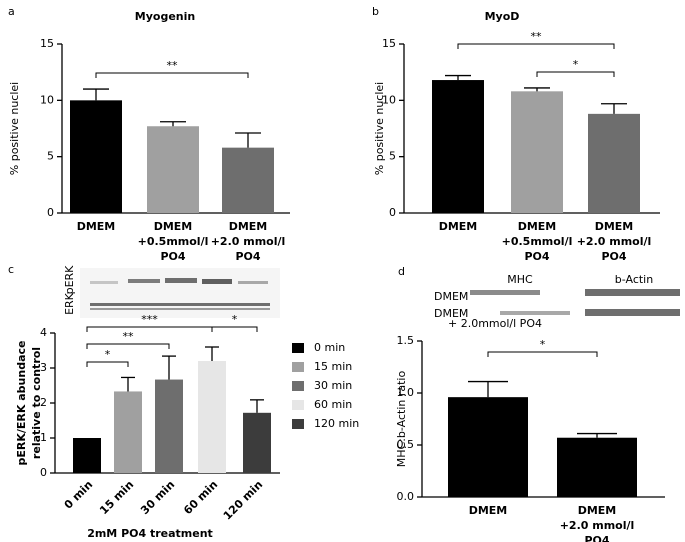 Image resolution: width=685 pixels, height=542 pixels. I want to click on x-tick-label: 0 min, so click(79, 495).